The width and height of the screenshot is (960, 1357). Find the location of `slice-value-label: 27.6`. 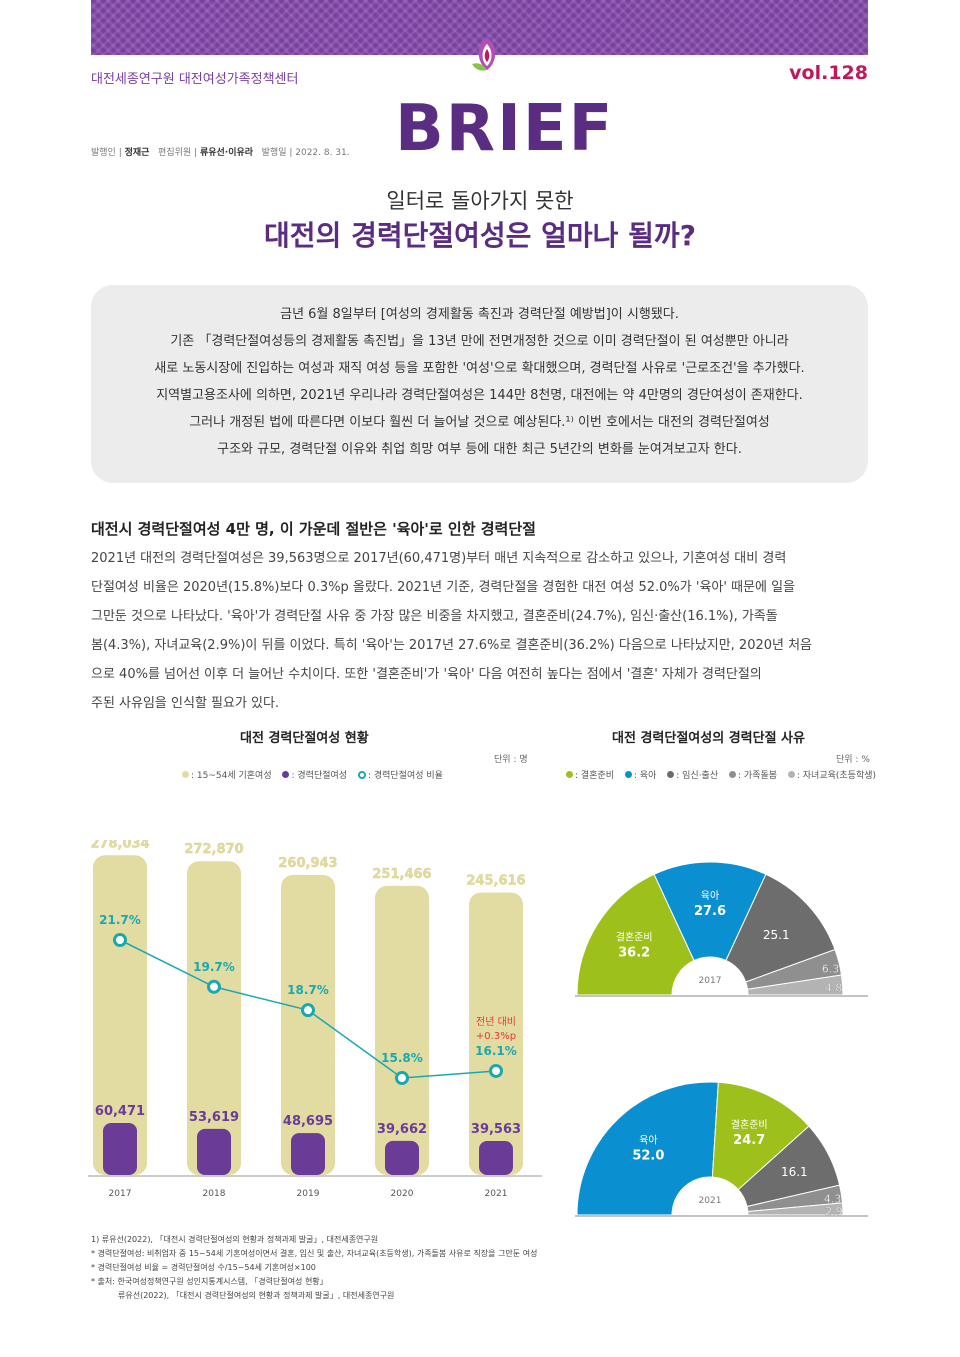

slice-value-label: 27.6 is located at coordinates (710, 911).